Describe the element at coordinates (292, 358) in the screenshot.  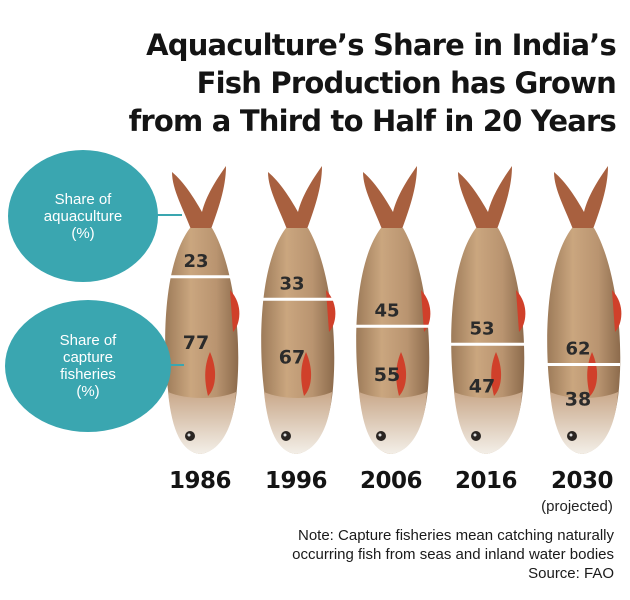
I see `capture-value-1996: 67` at that location.